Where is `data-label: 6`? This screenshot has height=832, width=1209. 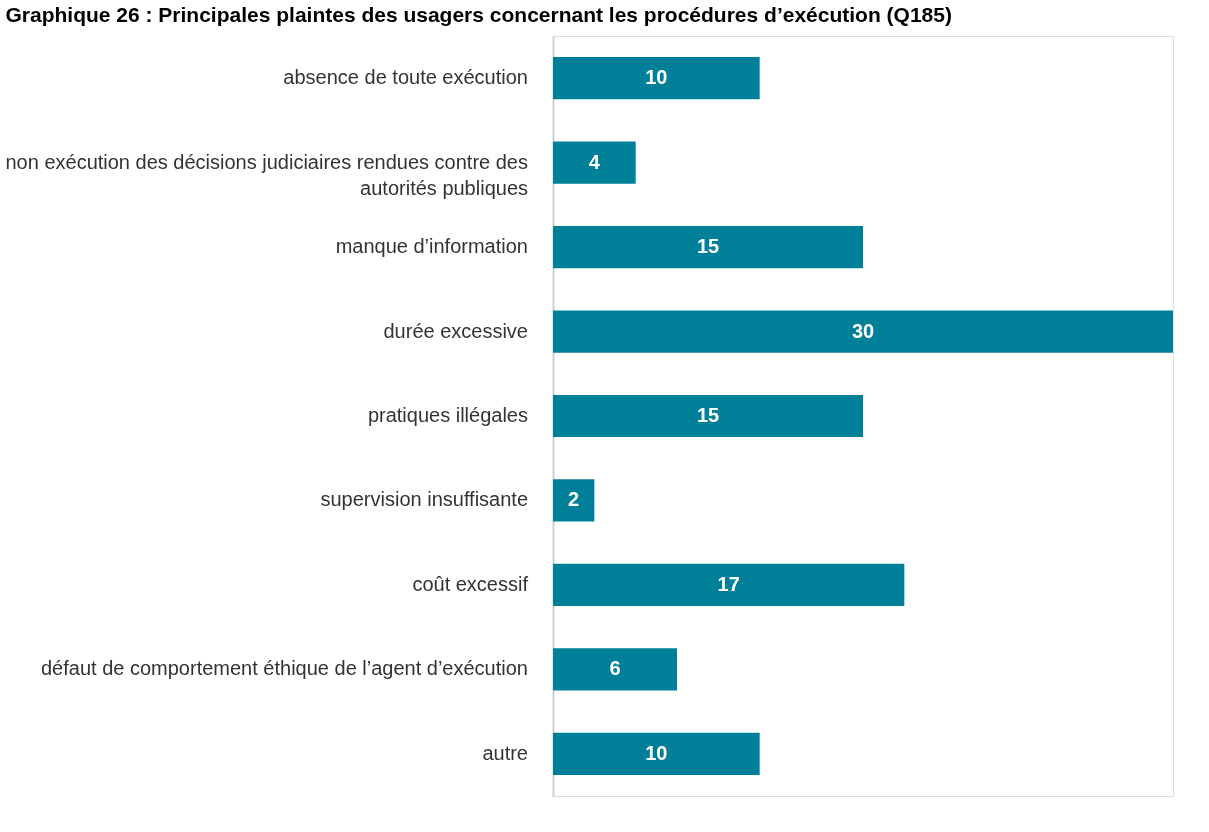
data-label: 6 is located at coordinates (615, 668).